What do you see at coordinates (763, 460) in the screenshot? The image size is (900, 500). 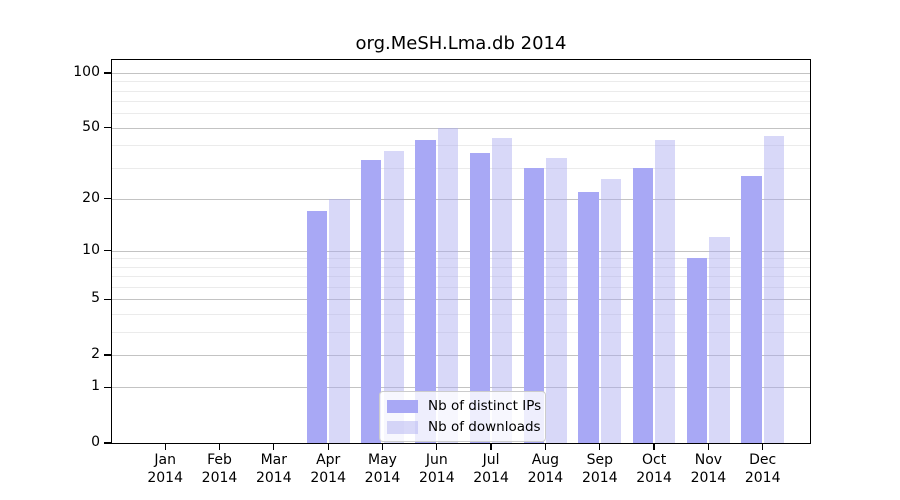 I see `x-tick-month: Dec` at bounding box center [763, 460].